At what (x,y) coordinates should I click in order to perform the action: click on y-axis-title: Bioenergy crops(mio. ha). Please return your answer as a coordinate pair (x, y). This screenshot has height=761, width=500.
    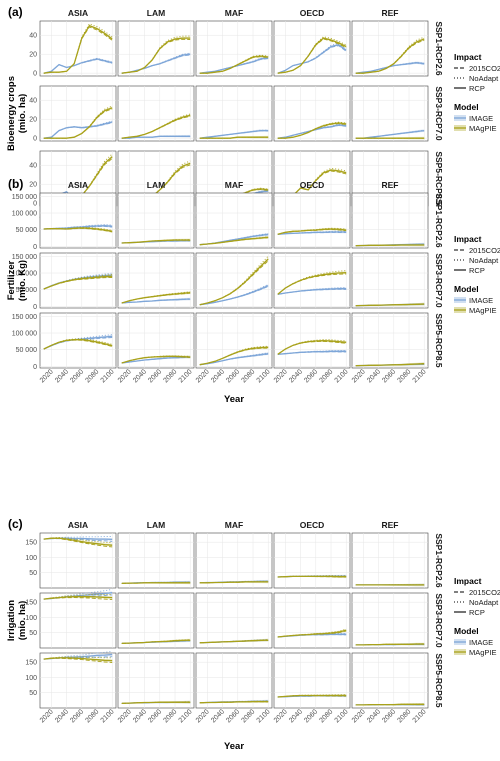
    Looking at the image, I should click on (17, 113).